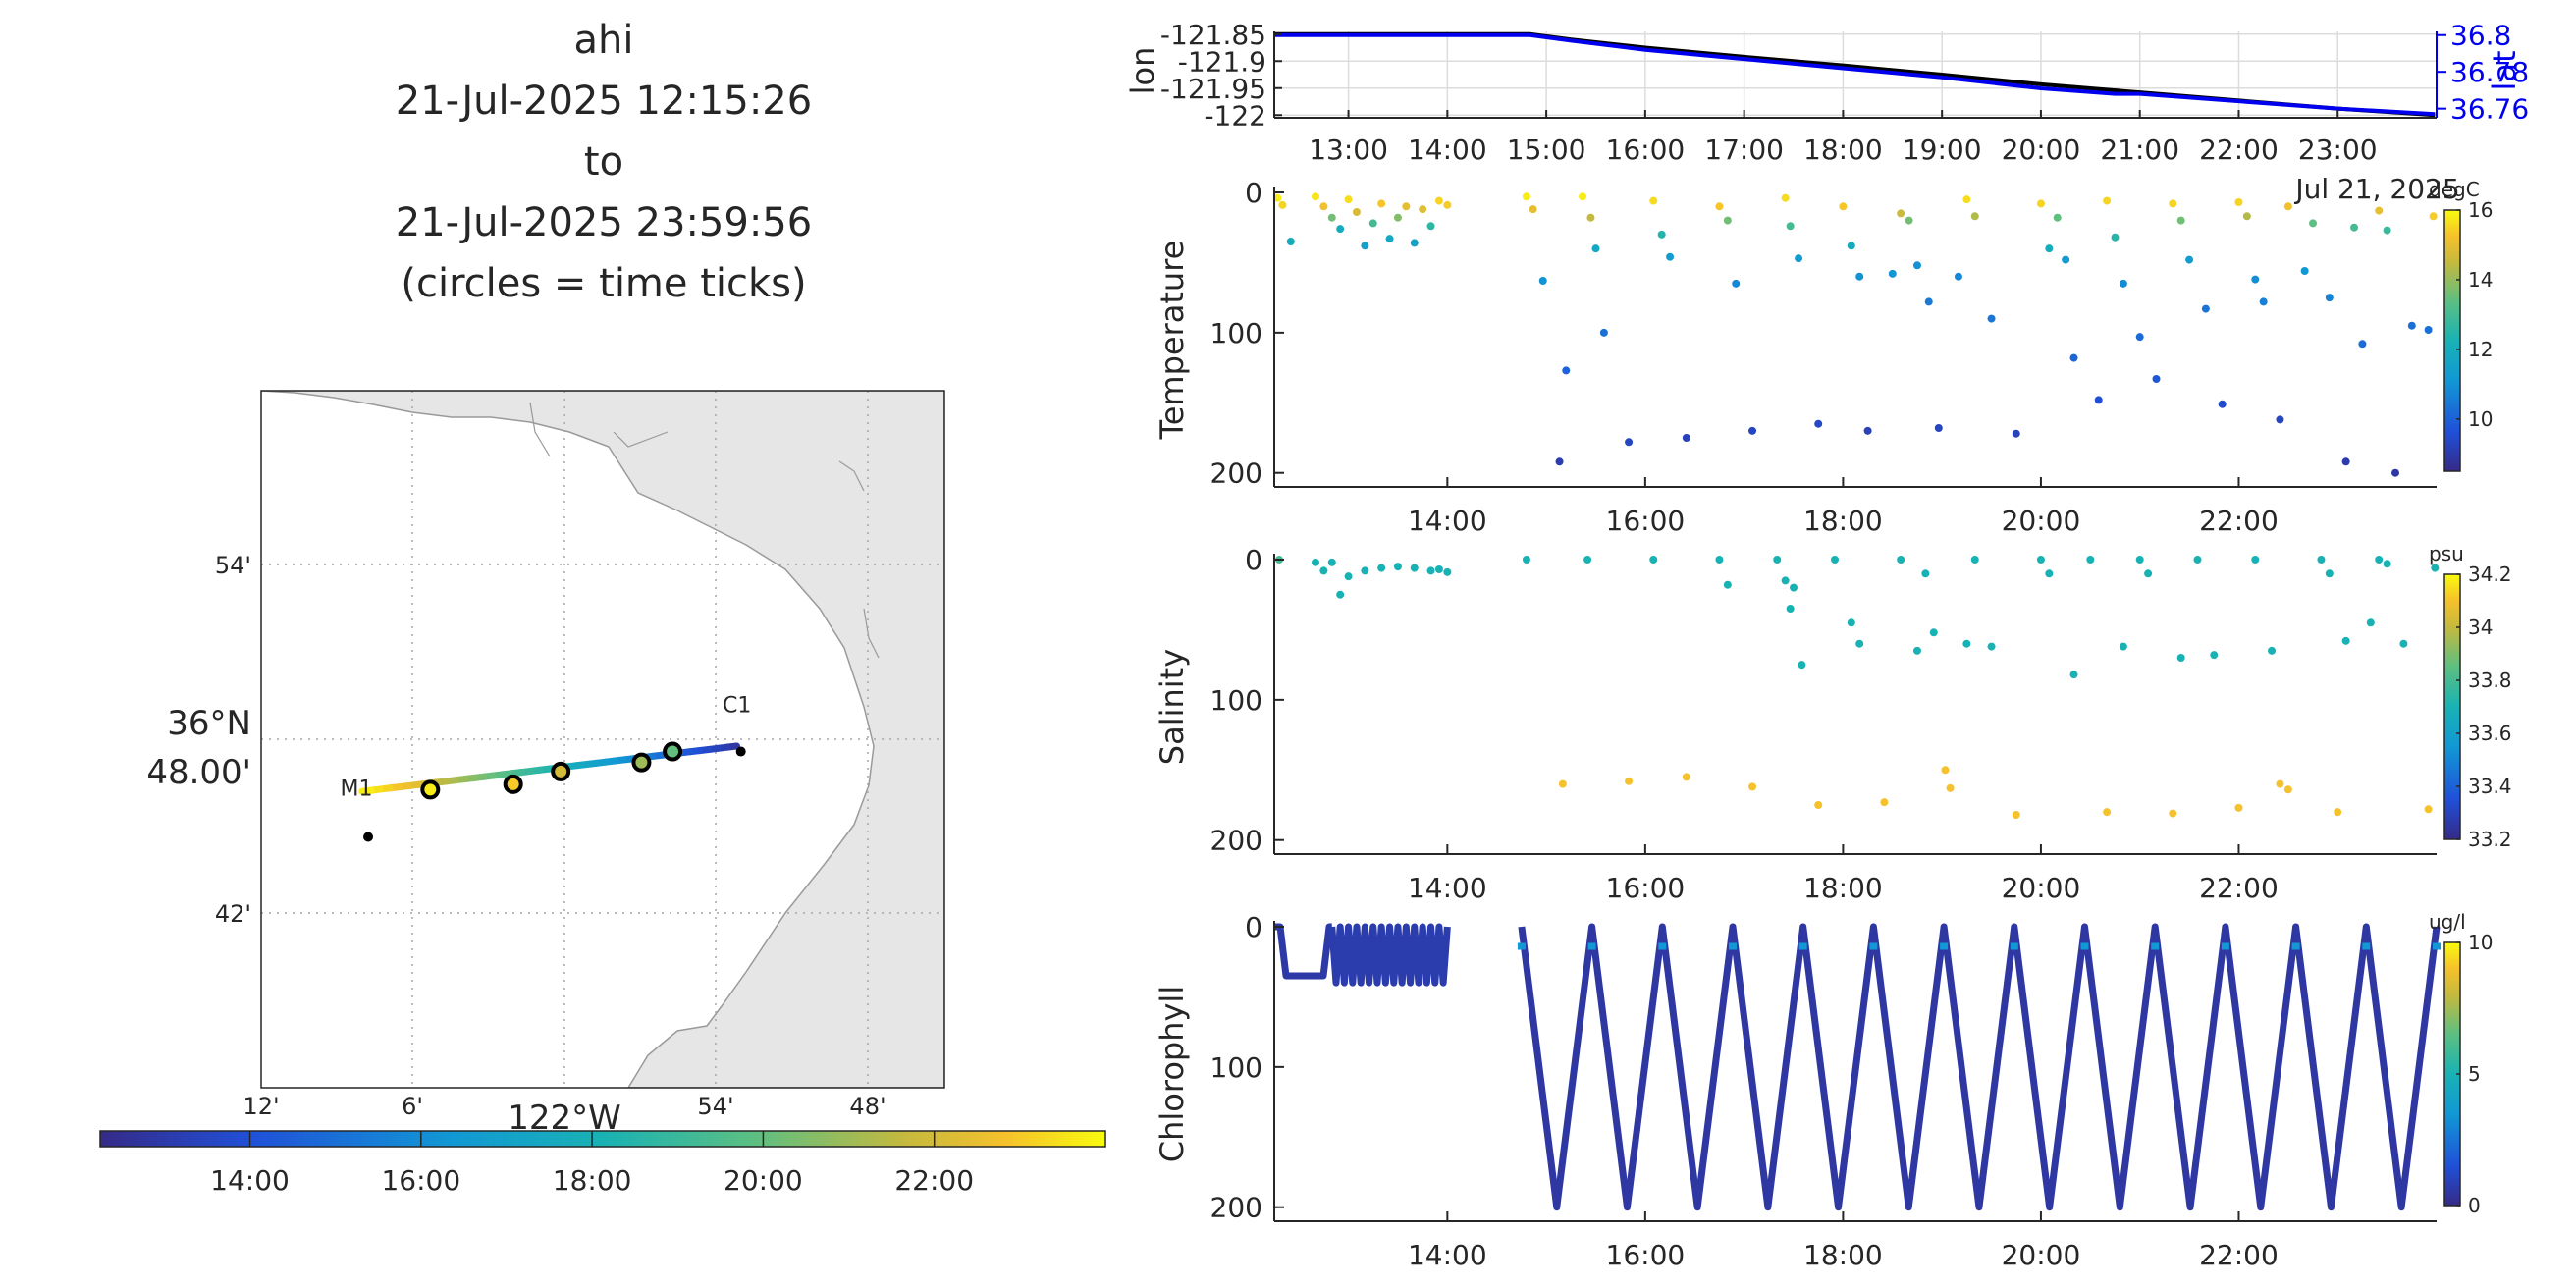 This screenshot has width=2576, height=1288. I want to click on temperature-xtick-label: 14:00, so click(1447, 521).